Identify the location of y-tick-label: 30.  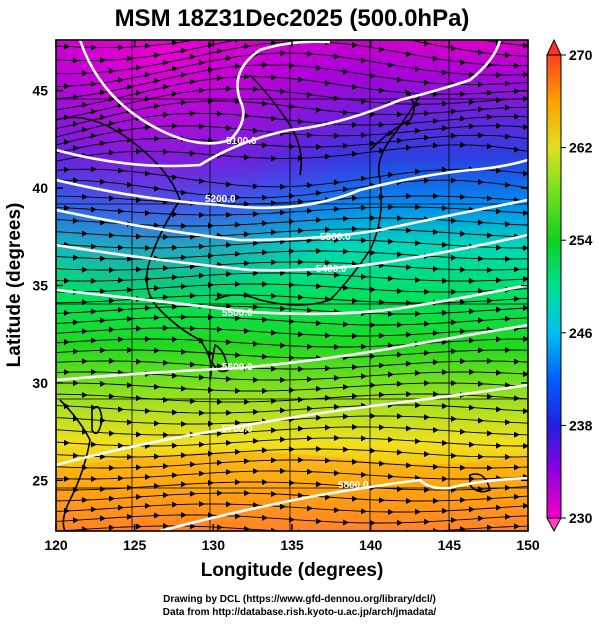
(40, 383).